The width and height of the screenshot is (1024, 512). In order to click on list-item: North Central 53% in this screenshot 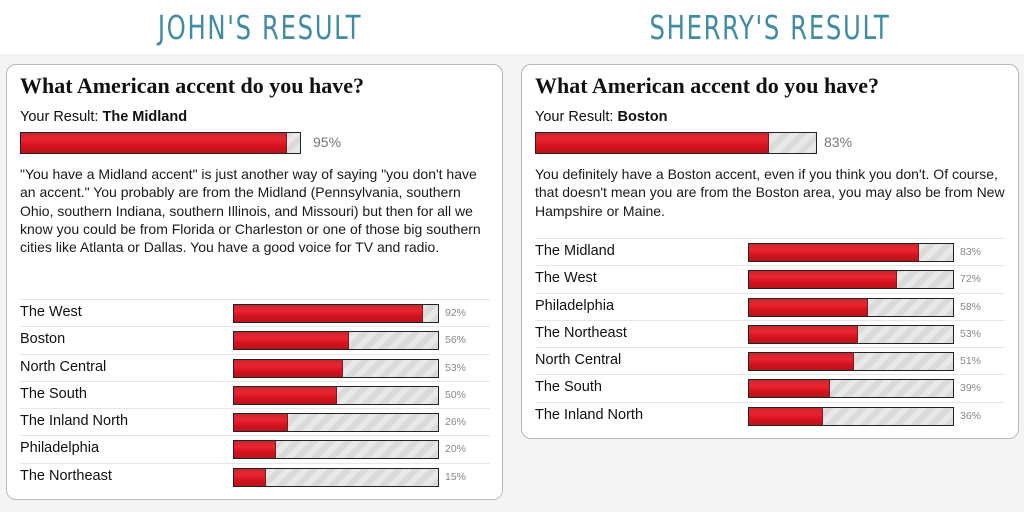, I will do `click(255, 367)`.